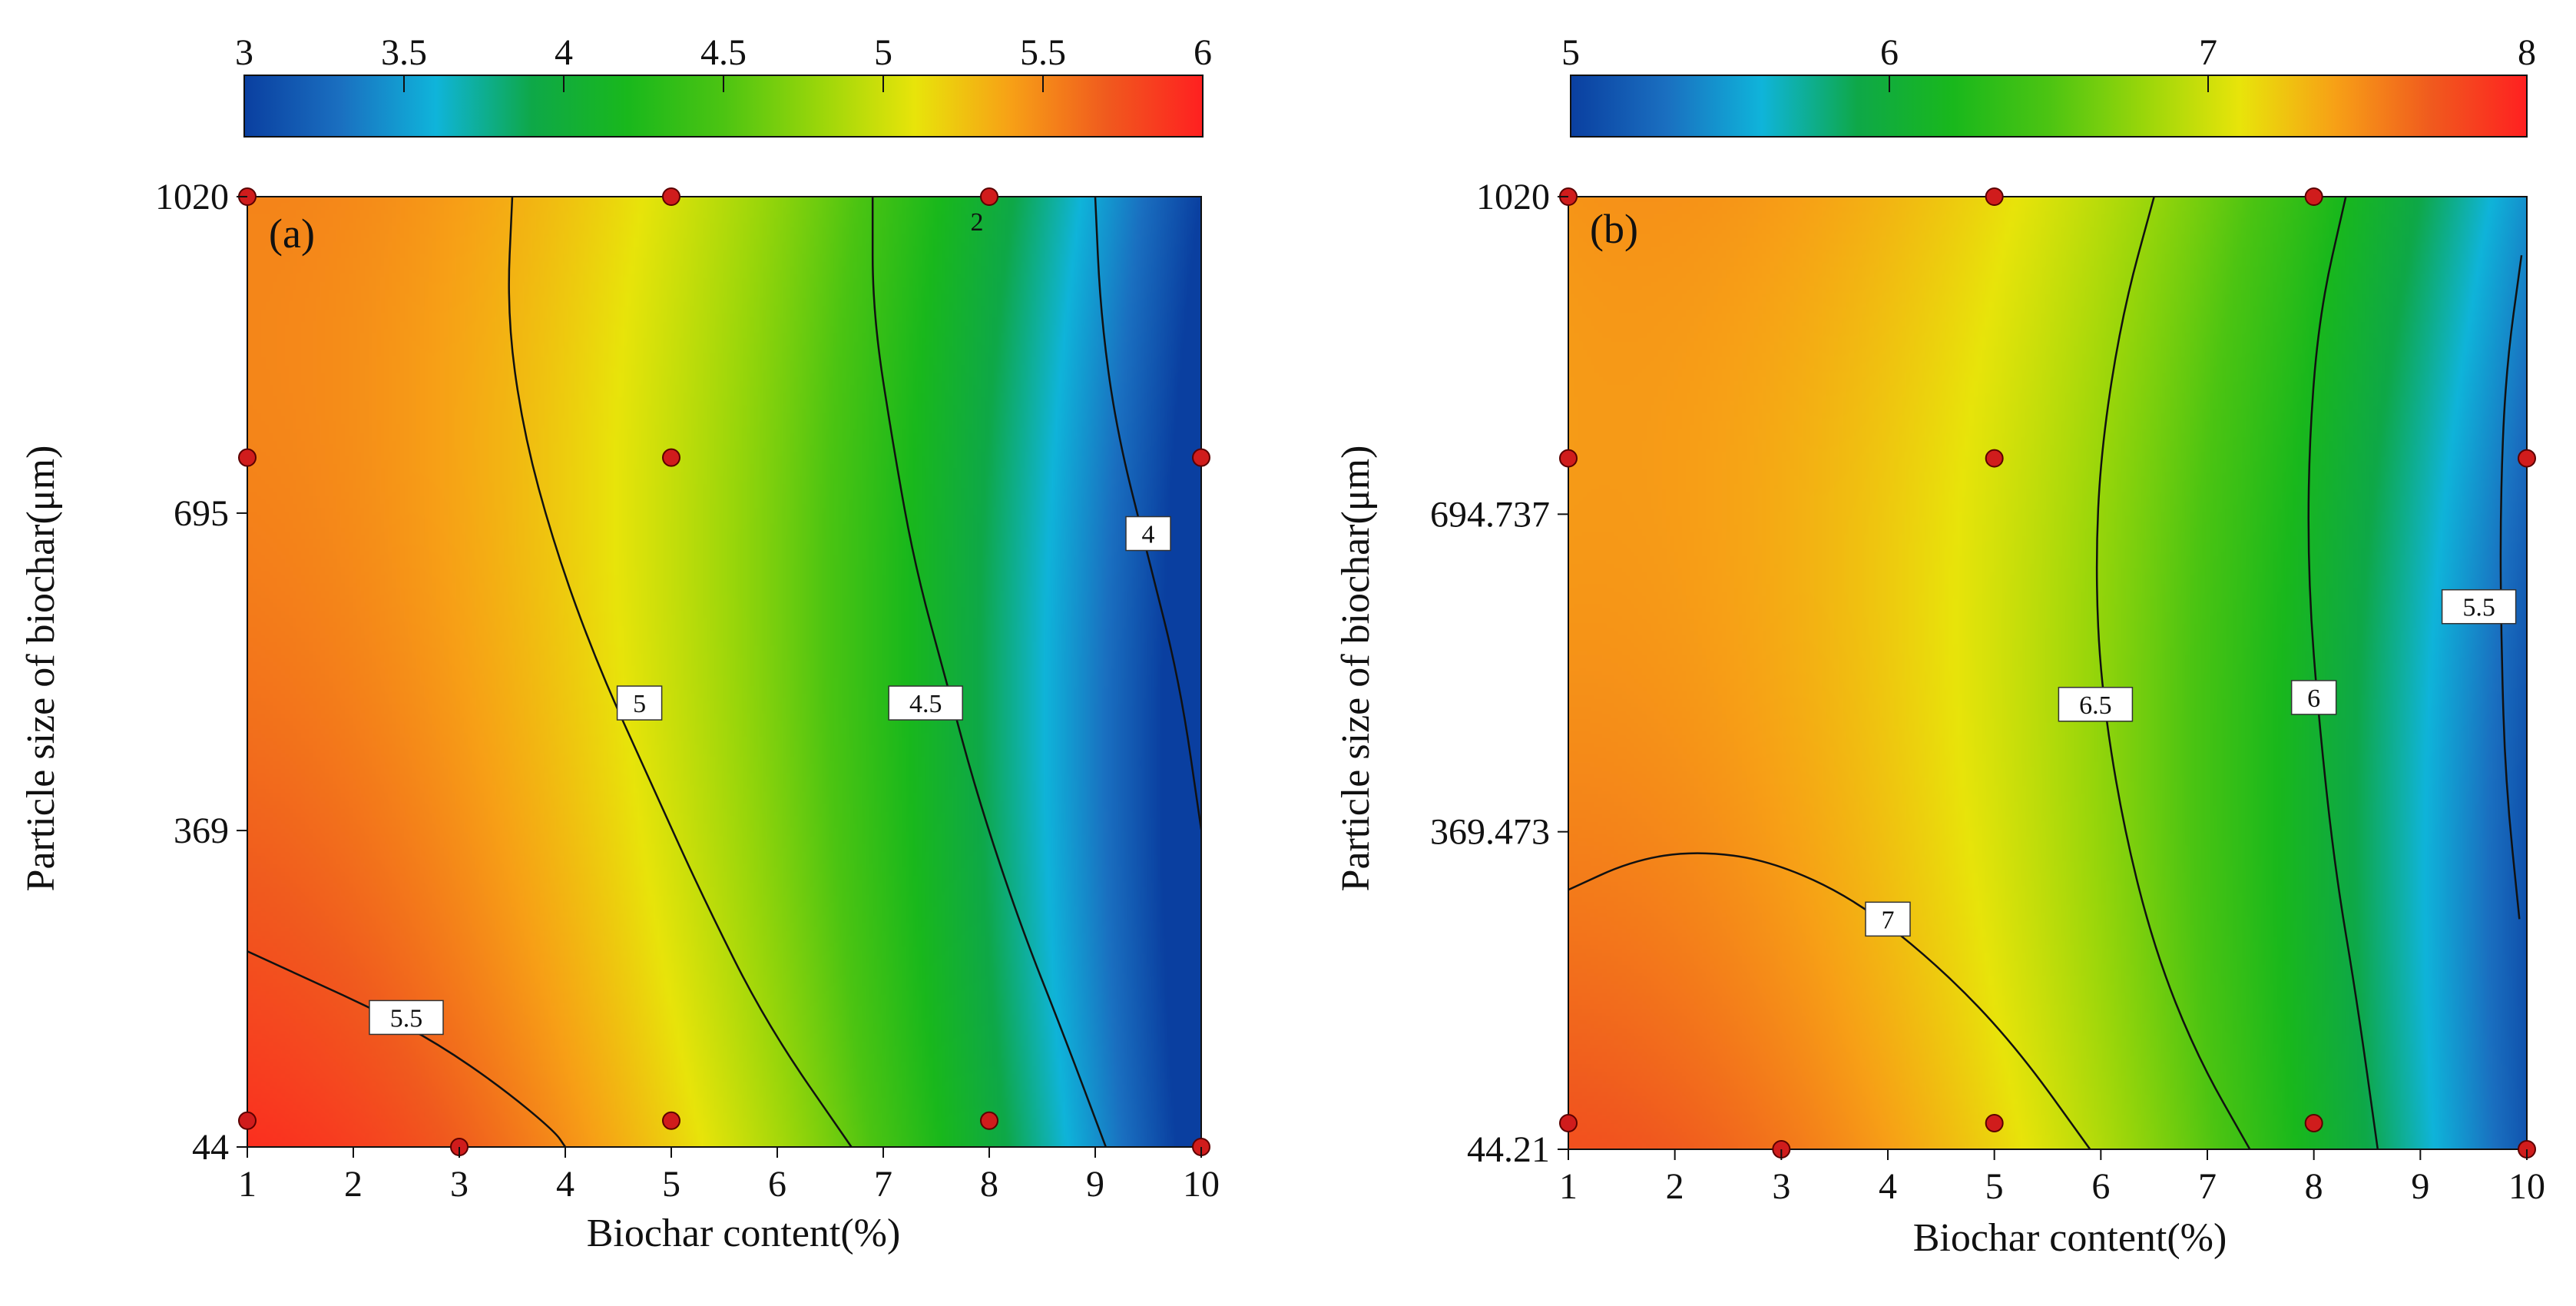  Describe the element at coordinates (1201, 1184) in the screenshot. I see `x-tick-label: 10` at that location.